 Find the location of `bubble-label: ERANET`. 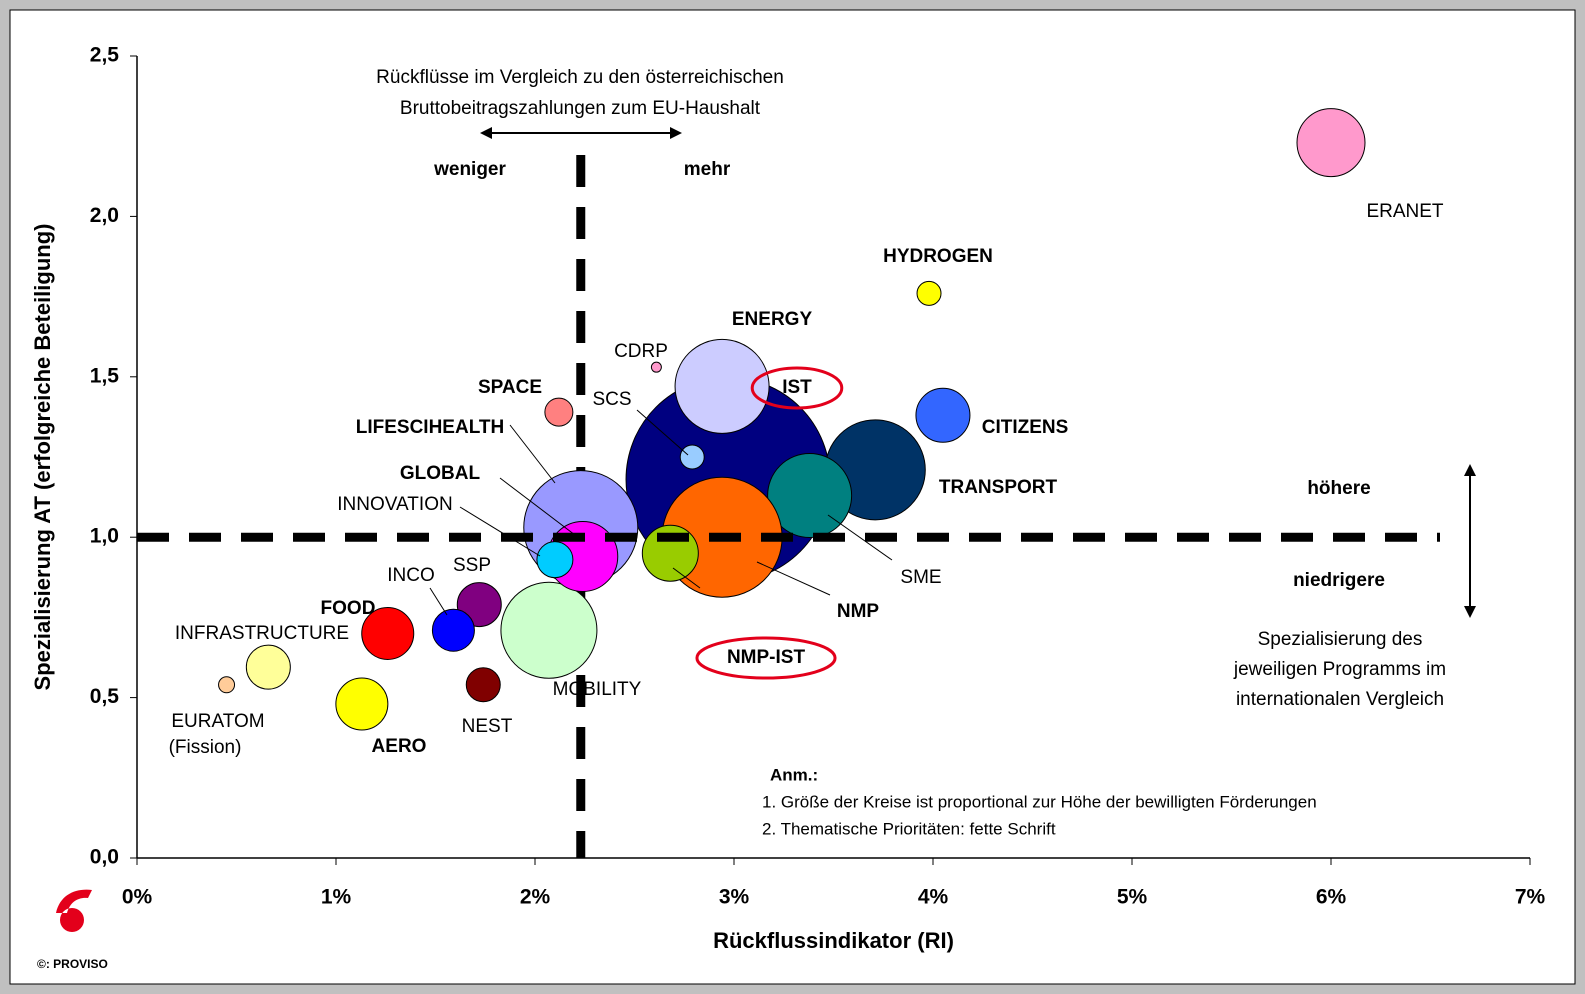

bubble-label: ERANET is located at coordinates (1404, 211).